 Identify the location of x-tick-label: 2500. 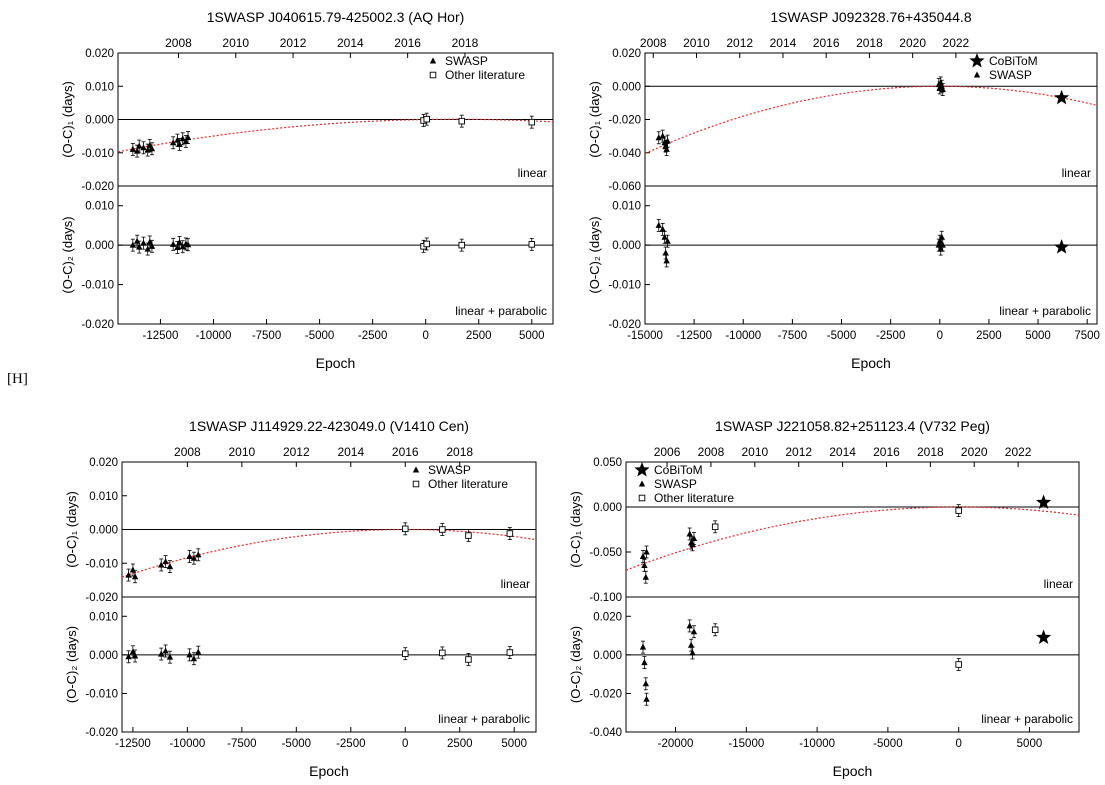
(989, 336).